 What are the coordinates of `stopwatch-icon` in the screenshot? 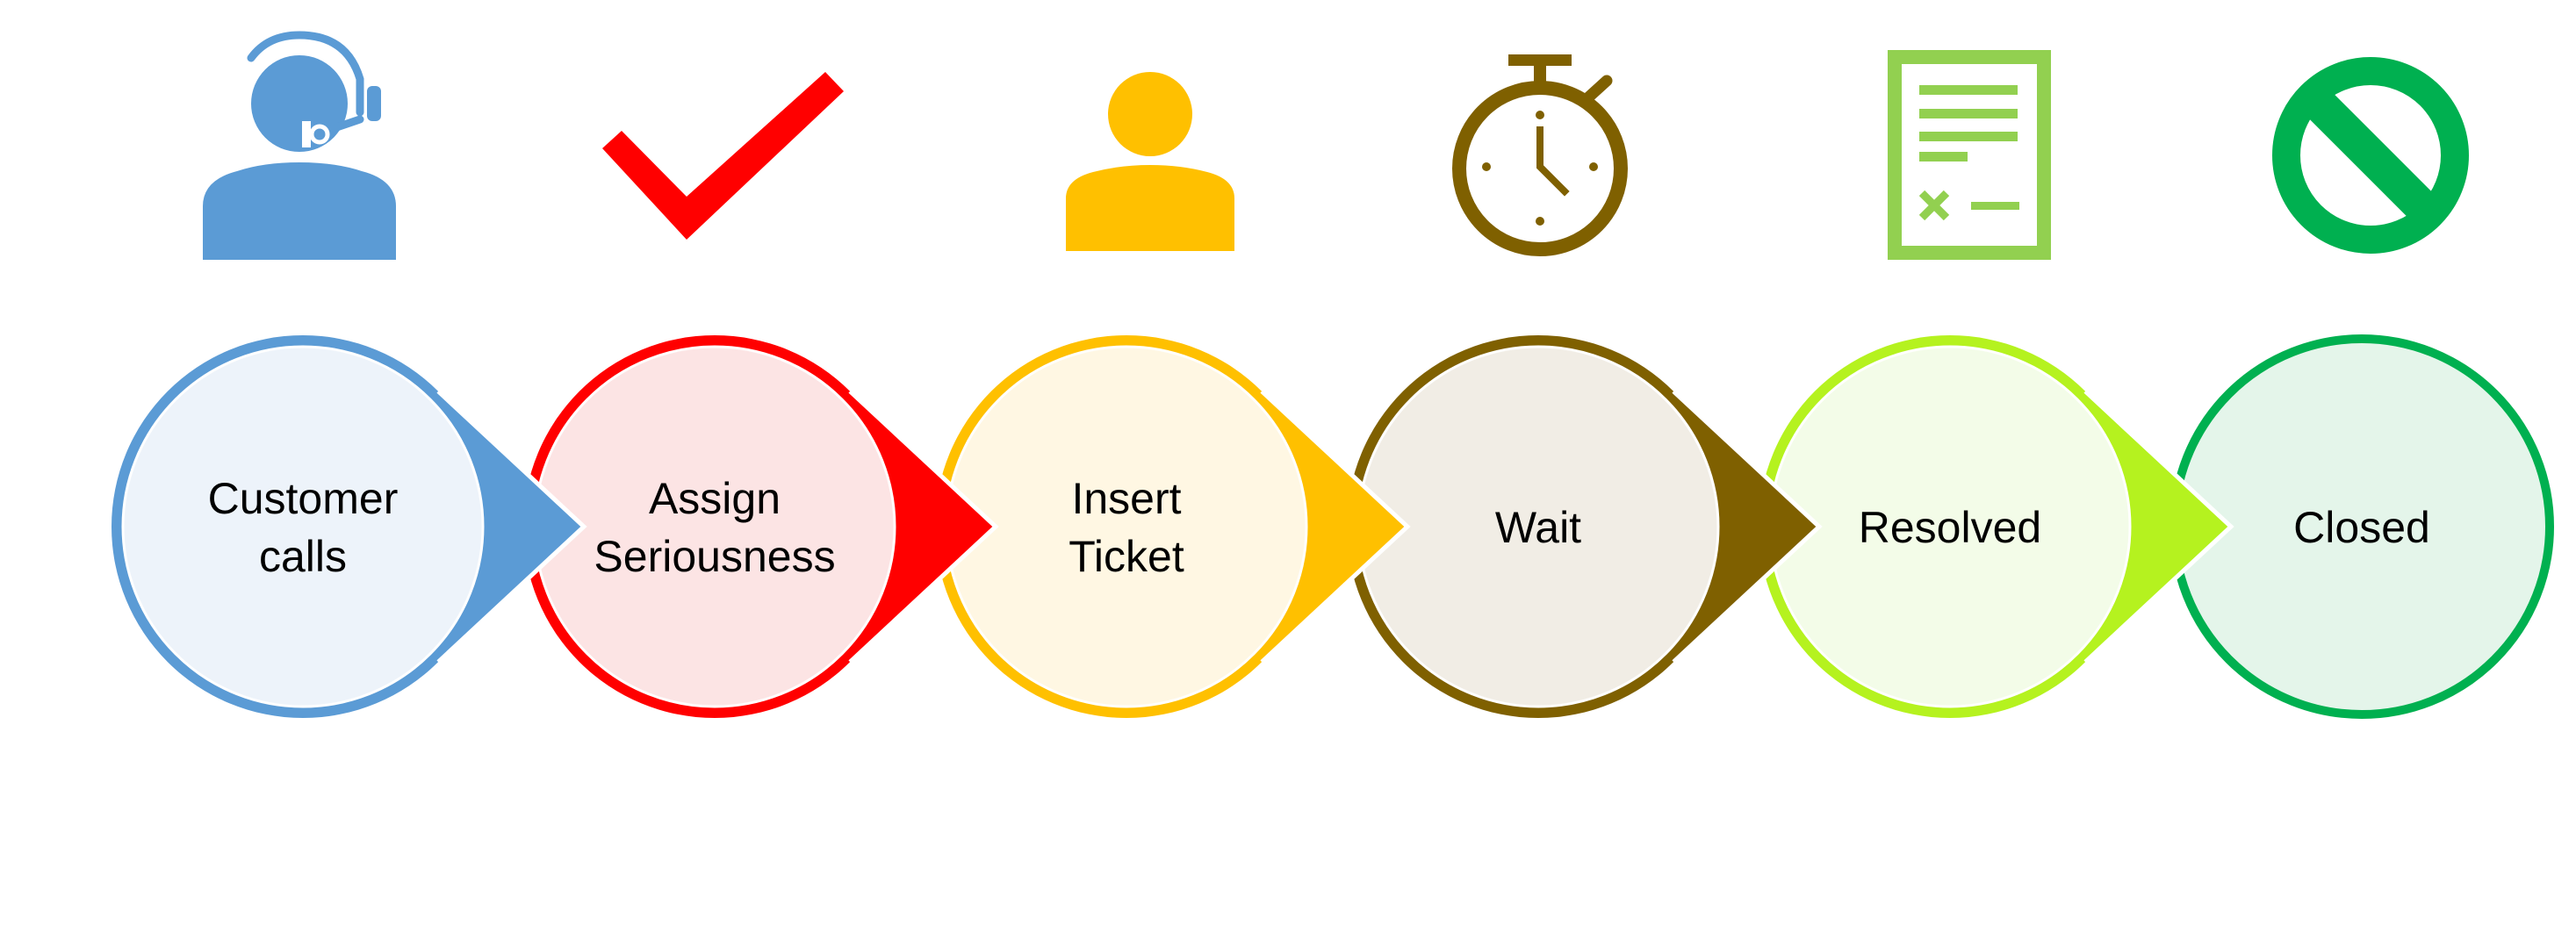 It's located at (1540, 155).